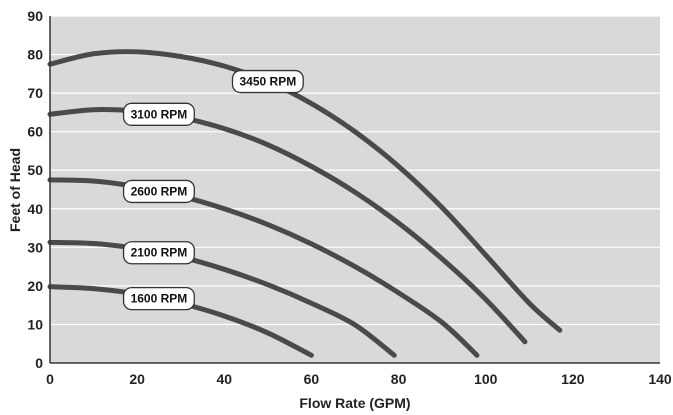 The width and height of the screenshot is (673, 415). I want to click on x-tick-label: 40, so click(224, 379).